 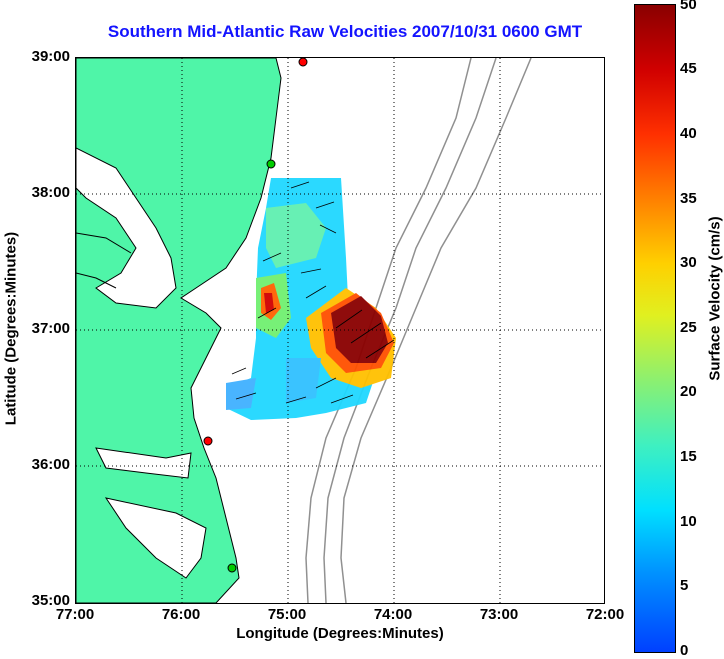 I want to click on x-axis-label: Longitude (Degrees:Minutes), so click(x=340, y=633).